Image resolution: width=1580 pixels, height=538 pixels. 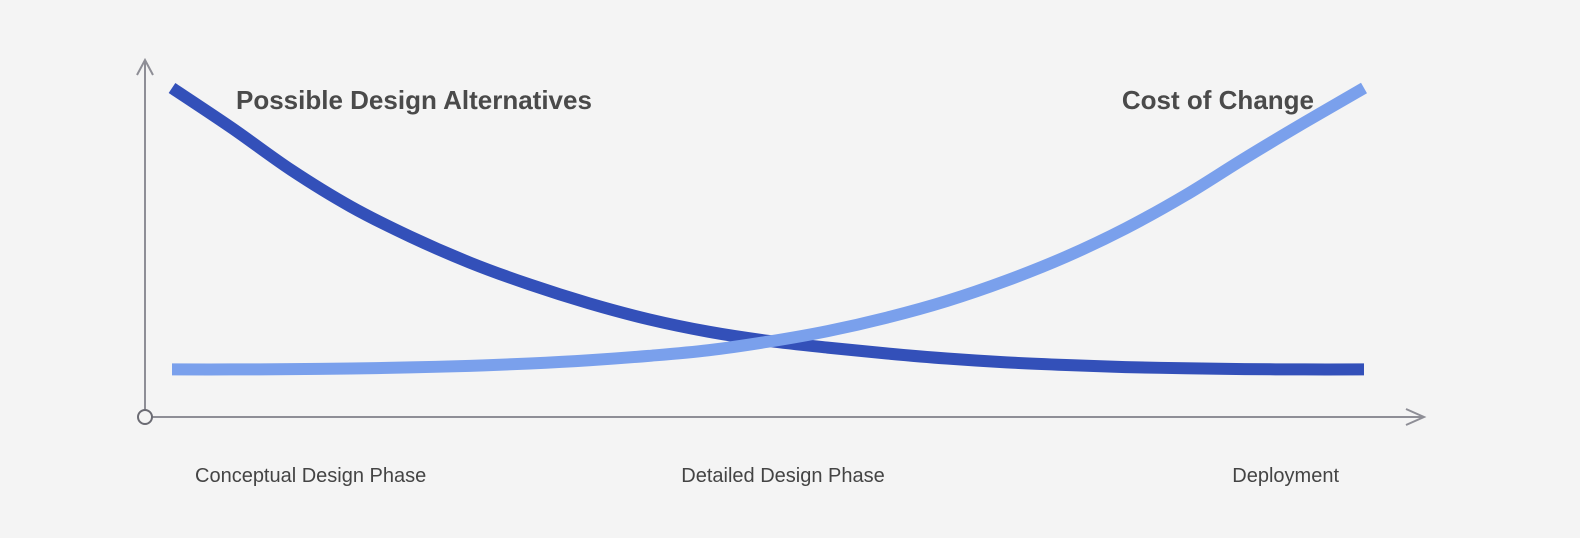 I want to click on x-tick-label-detailed: Detailed Design Phase, so click(x=782, y=476).